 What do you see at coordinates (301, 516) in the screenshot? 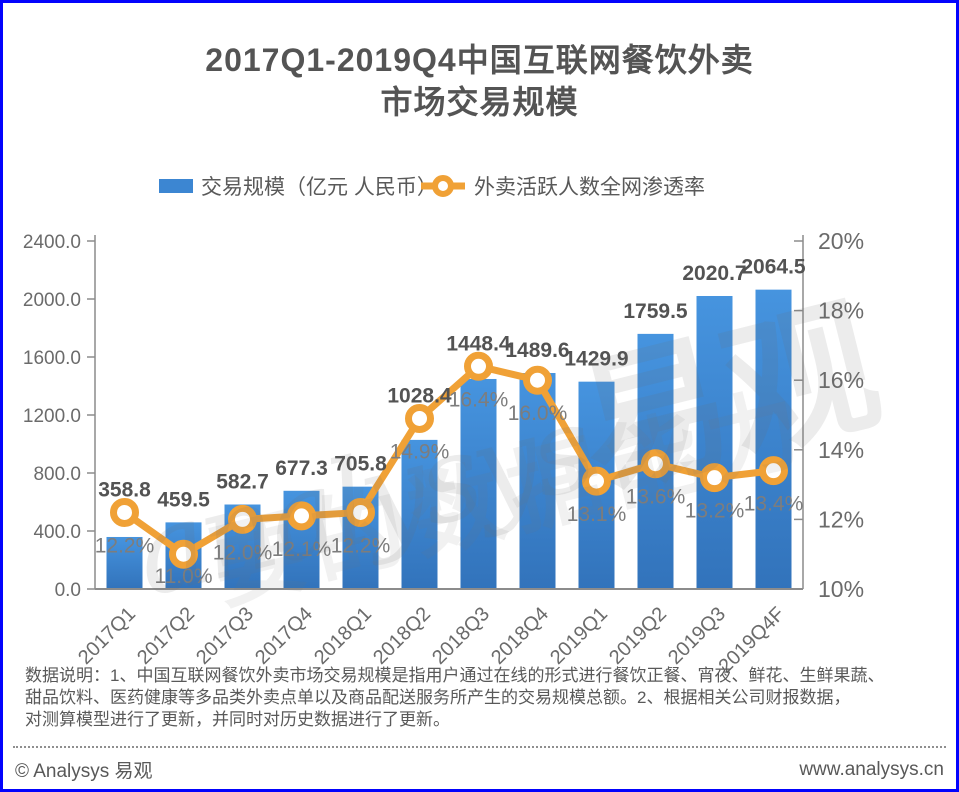
I see `line-marker-2017Q4` at bounding box center [301, 516].